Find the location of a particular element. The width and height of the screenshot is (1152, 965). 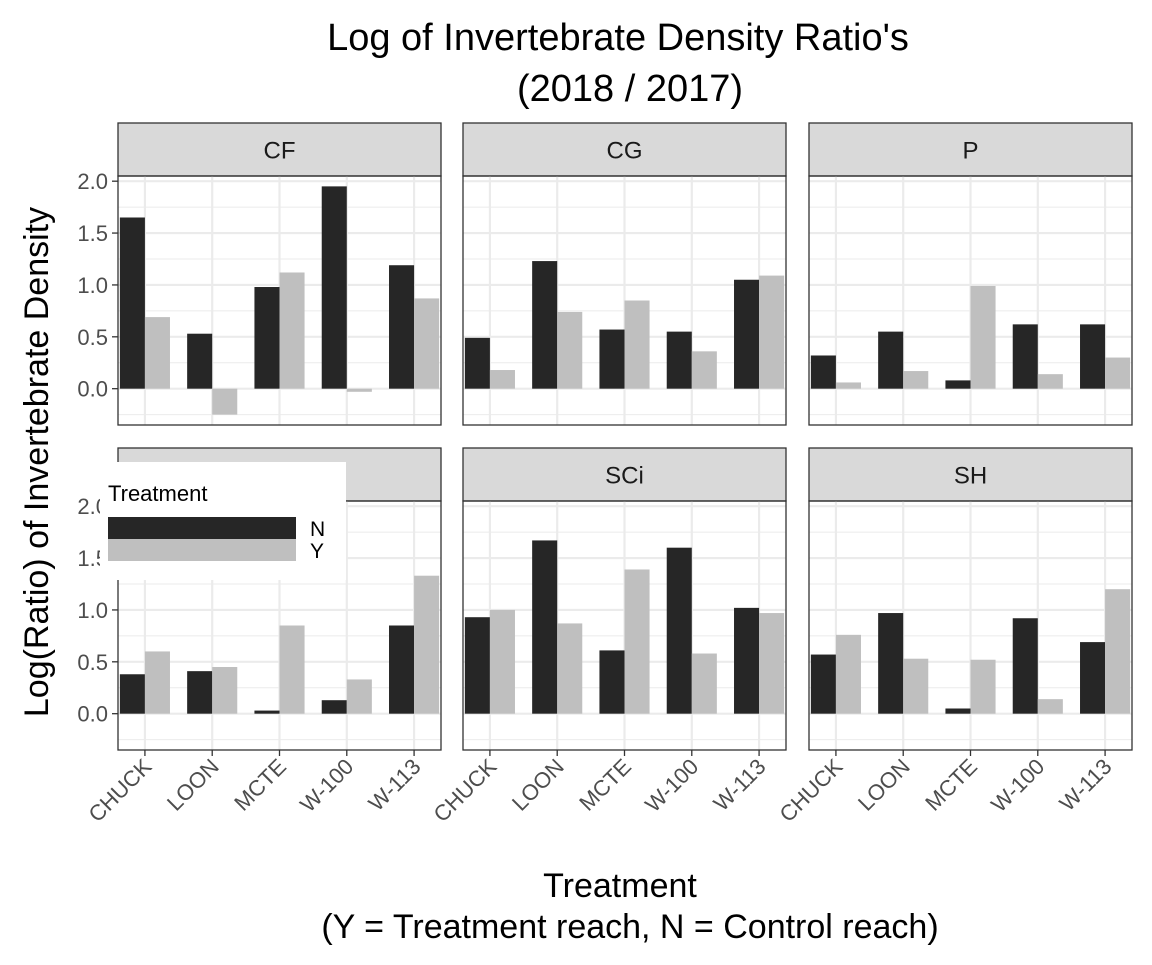

strip-label: CF is located at coordinates (280, 151).